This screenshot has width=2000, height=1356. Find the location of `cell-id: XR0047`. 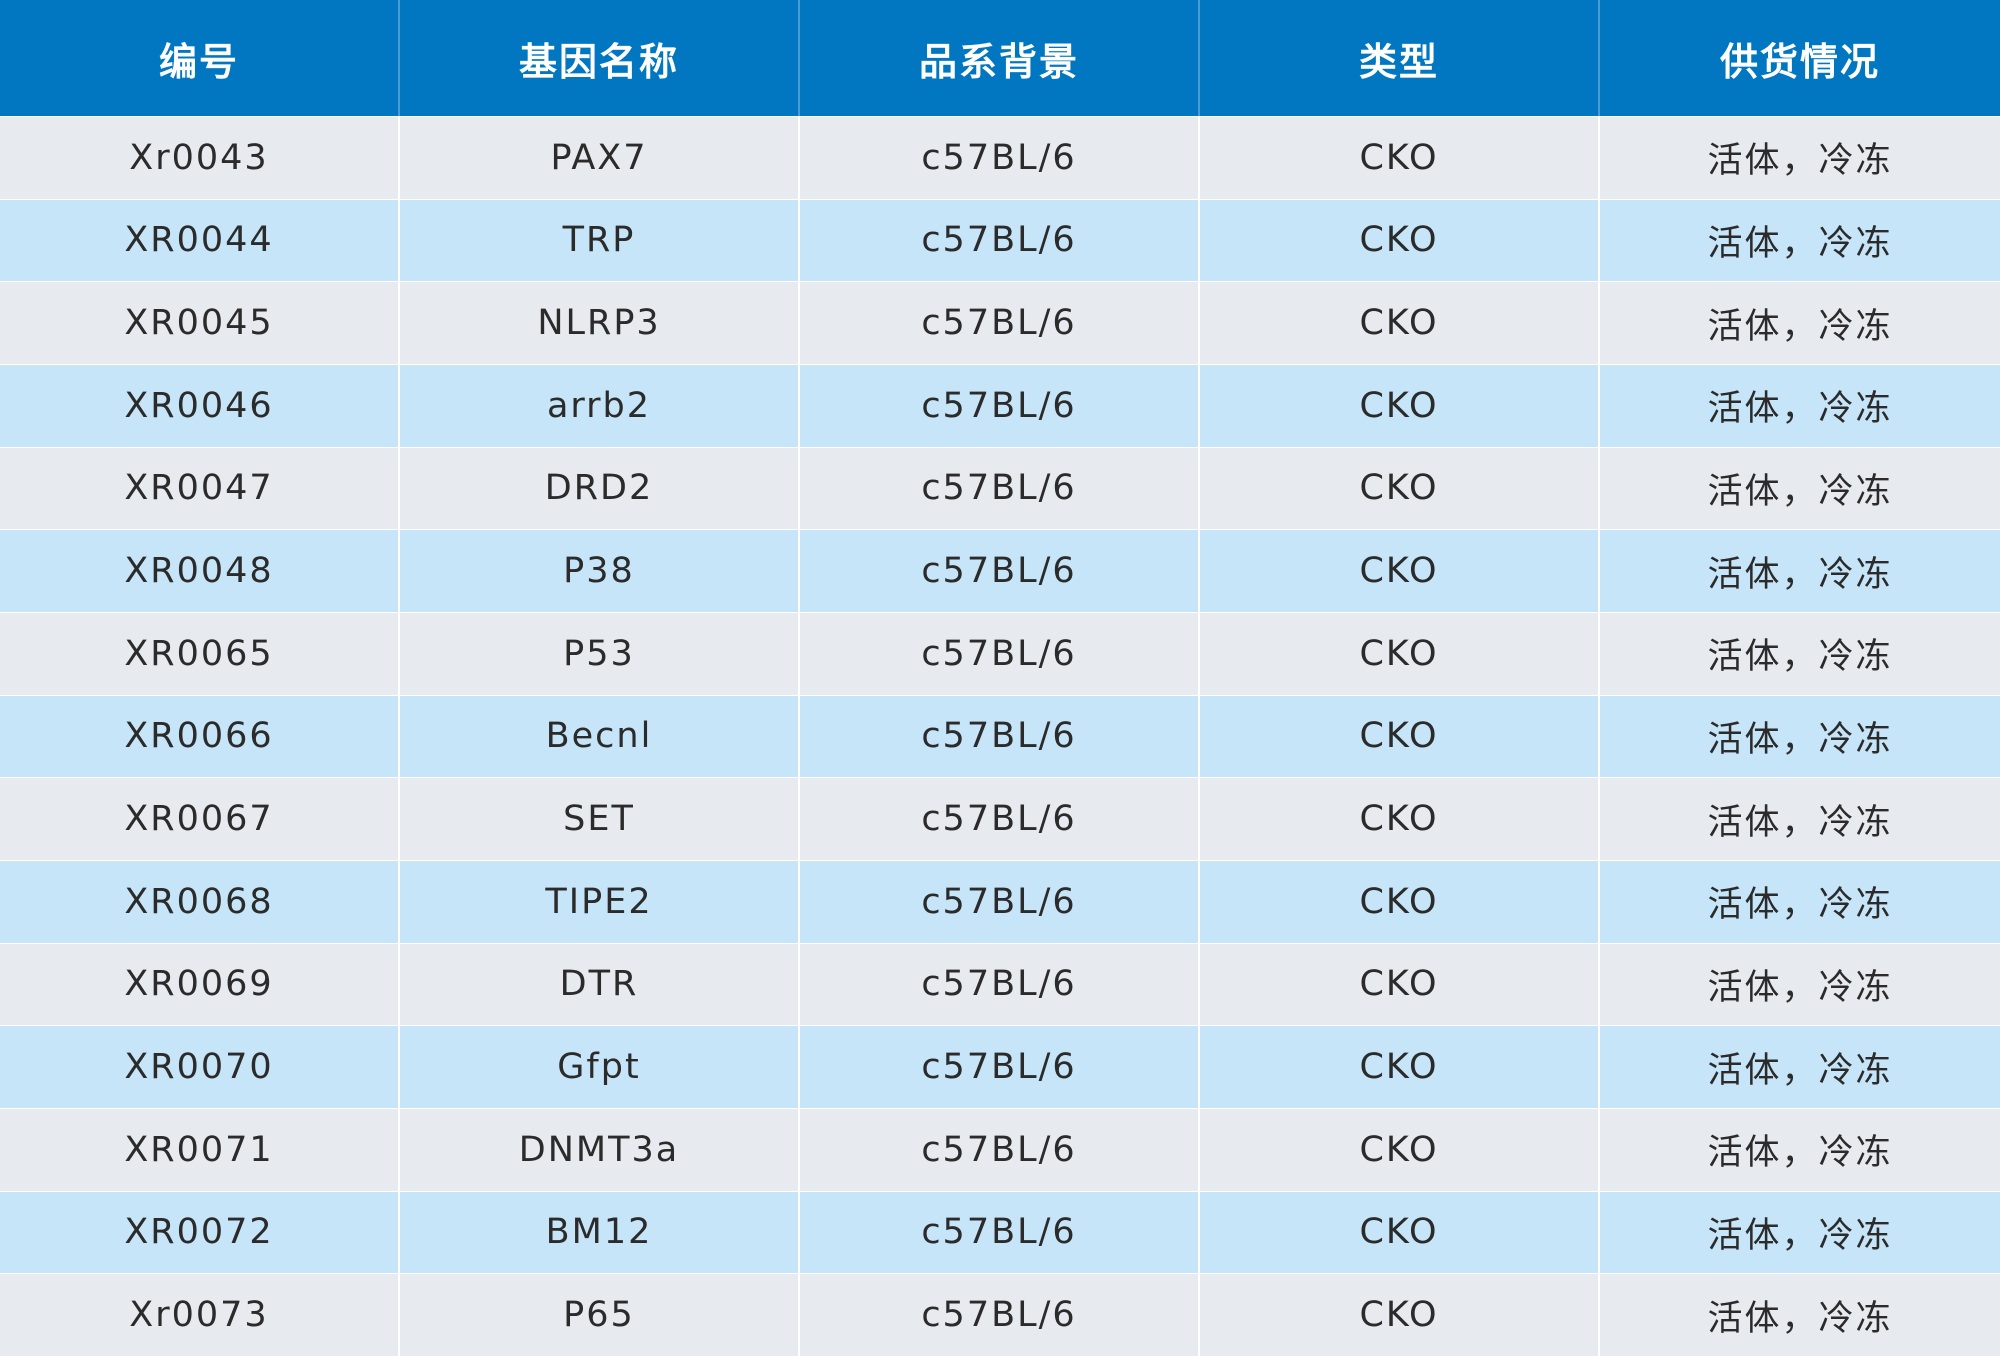

cell-id: XR0047 is located at coordinates (200, 488).